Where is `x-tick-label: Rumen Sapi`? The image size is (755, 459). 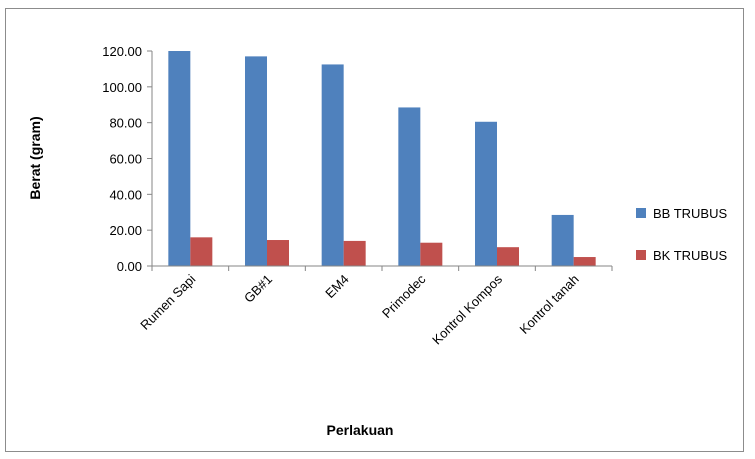
x-tick-label: Rumen Sapi is located at coordinates (167, 301).